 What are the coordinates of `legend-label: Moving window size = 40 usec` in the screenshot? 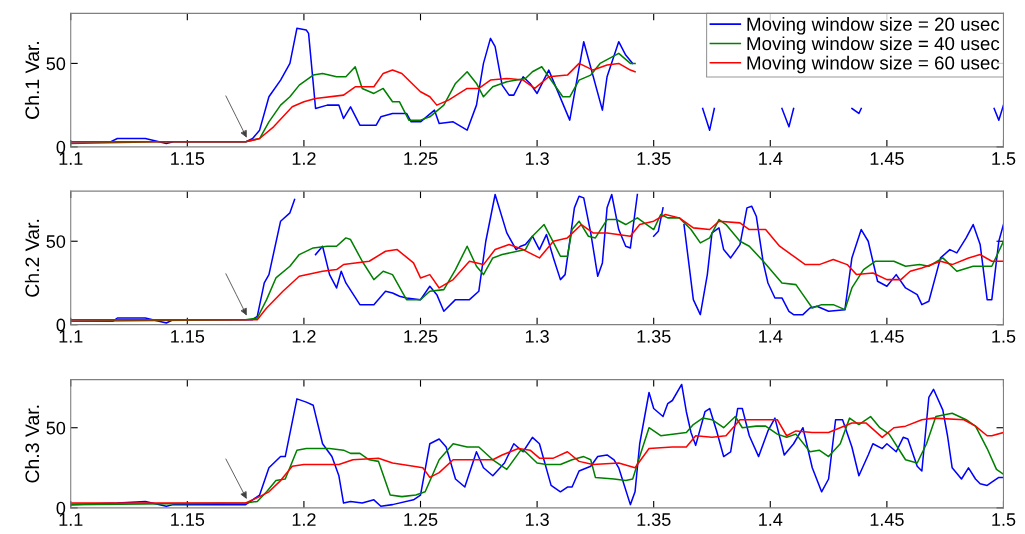 It's located at (873, 45).